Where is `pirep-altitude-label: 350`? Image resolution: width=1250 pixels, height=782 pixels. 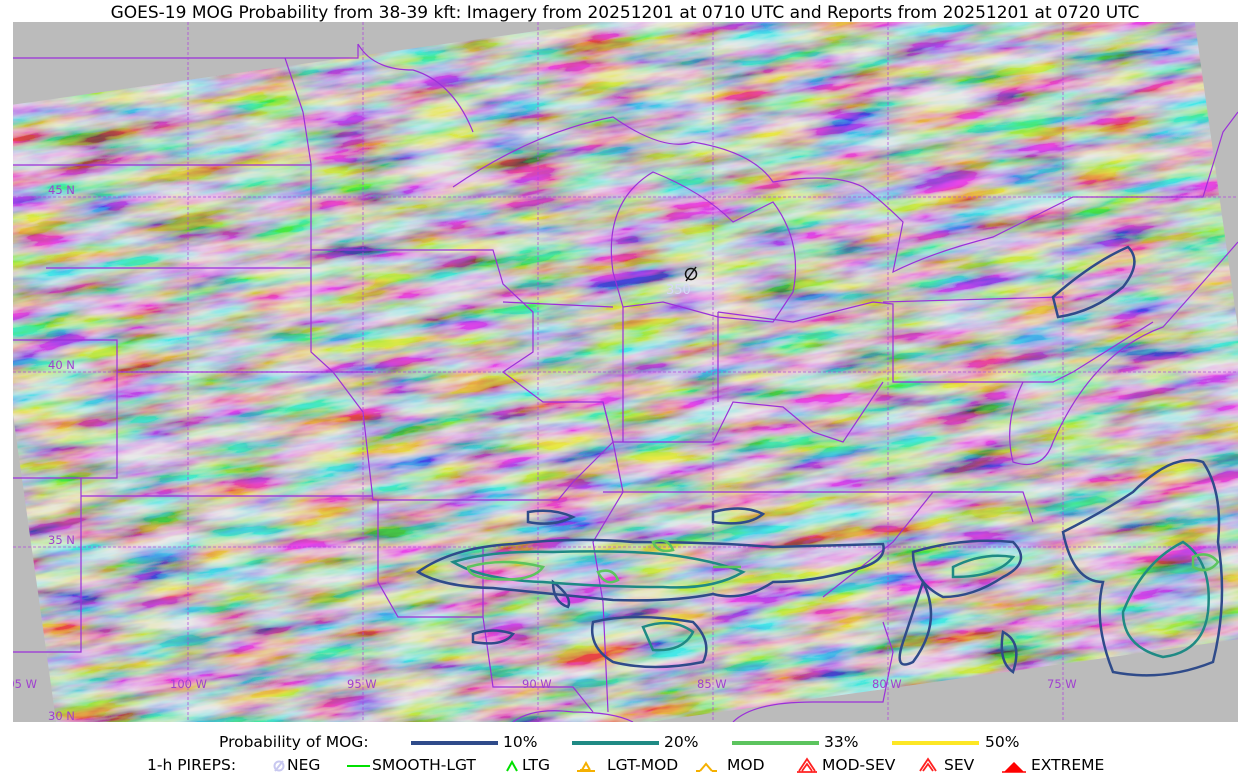
pirep-altitude-label: 350 is located at coordinates (678, 290).